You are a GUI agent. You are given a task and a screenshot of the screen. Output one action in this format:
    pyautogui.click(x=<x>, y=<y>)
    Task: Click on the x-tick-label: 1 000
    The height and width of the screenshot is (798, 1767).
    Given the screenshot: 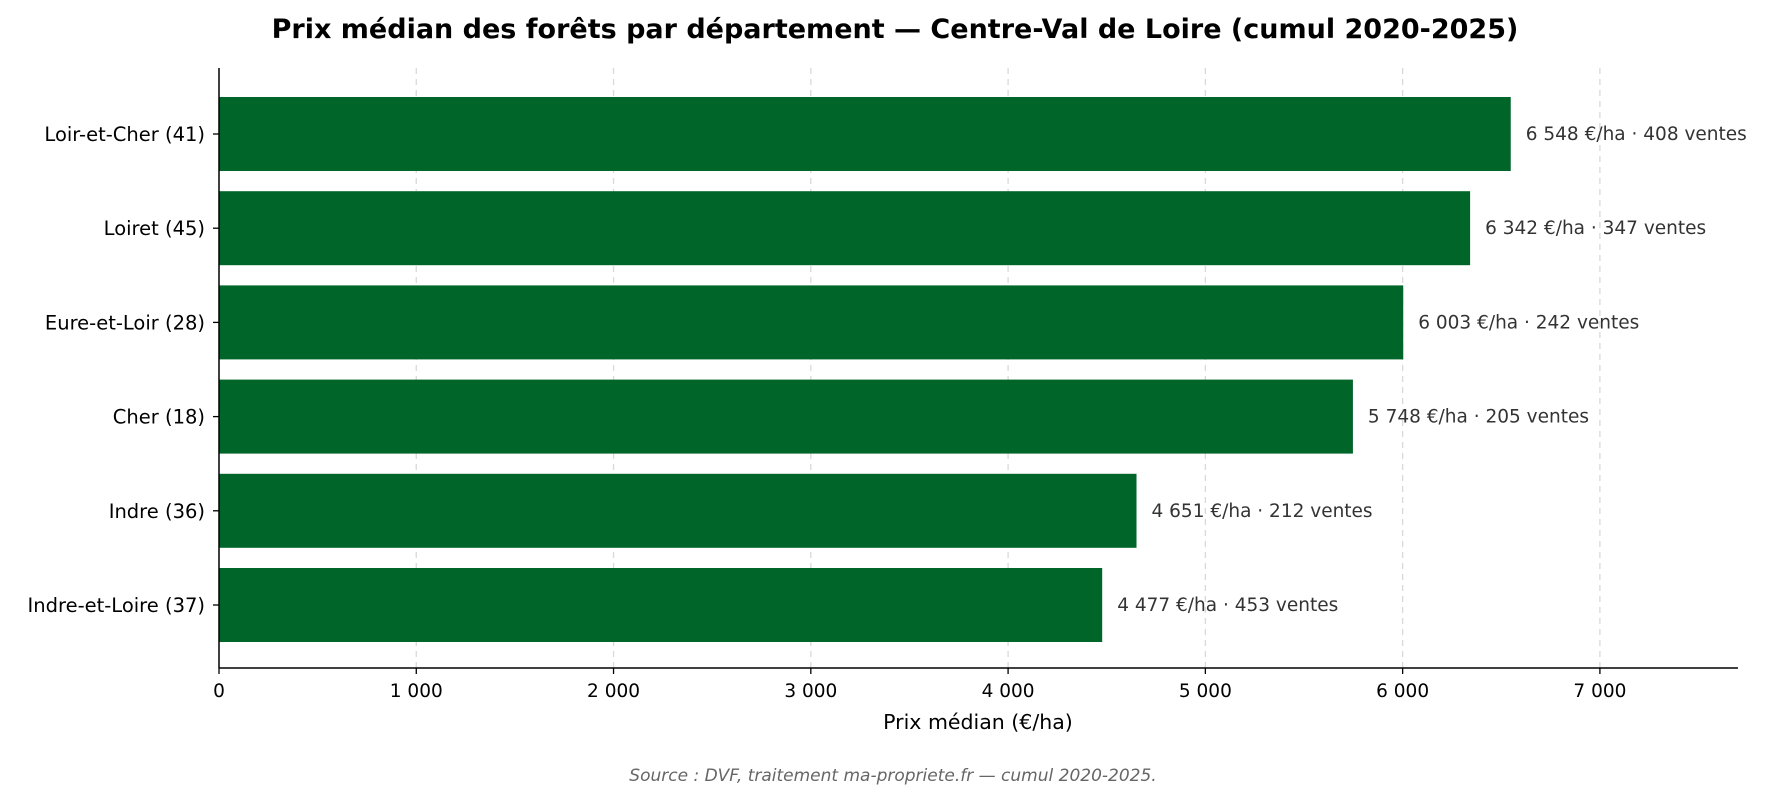 What is the action you would take?
    pyautogui.click(x=416, y=691)
    